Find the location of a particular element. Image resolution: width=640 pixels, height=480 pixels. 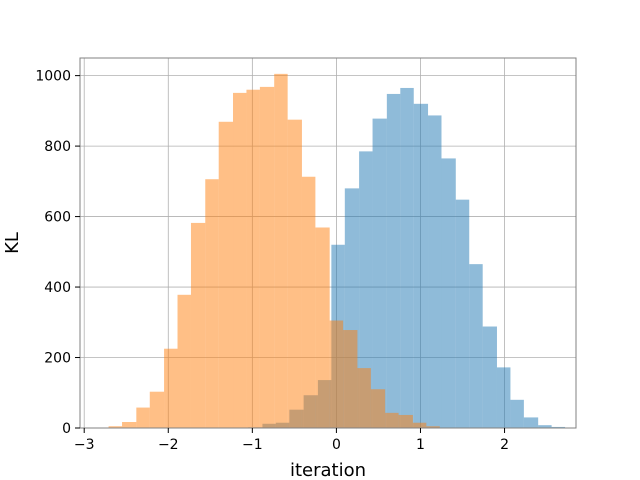

x-tick-label: −2 is located at coordinates (168, 445).